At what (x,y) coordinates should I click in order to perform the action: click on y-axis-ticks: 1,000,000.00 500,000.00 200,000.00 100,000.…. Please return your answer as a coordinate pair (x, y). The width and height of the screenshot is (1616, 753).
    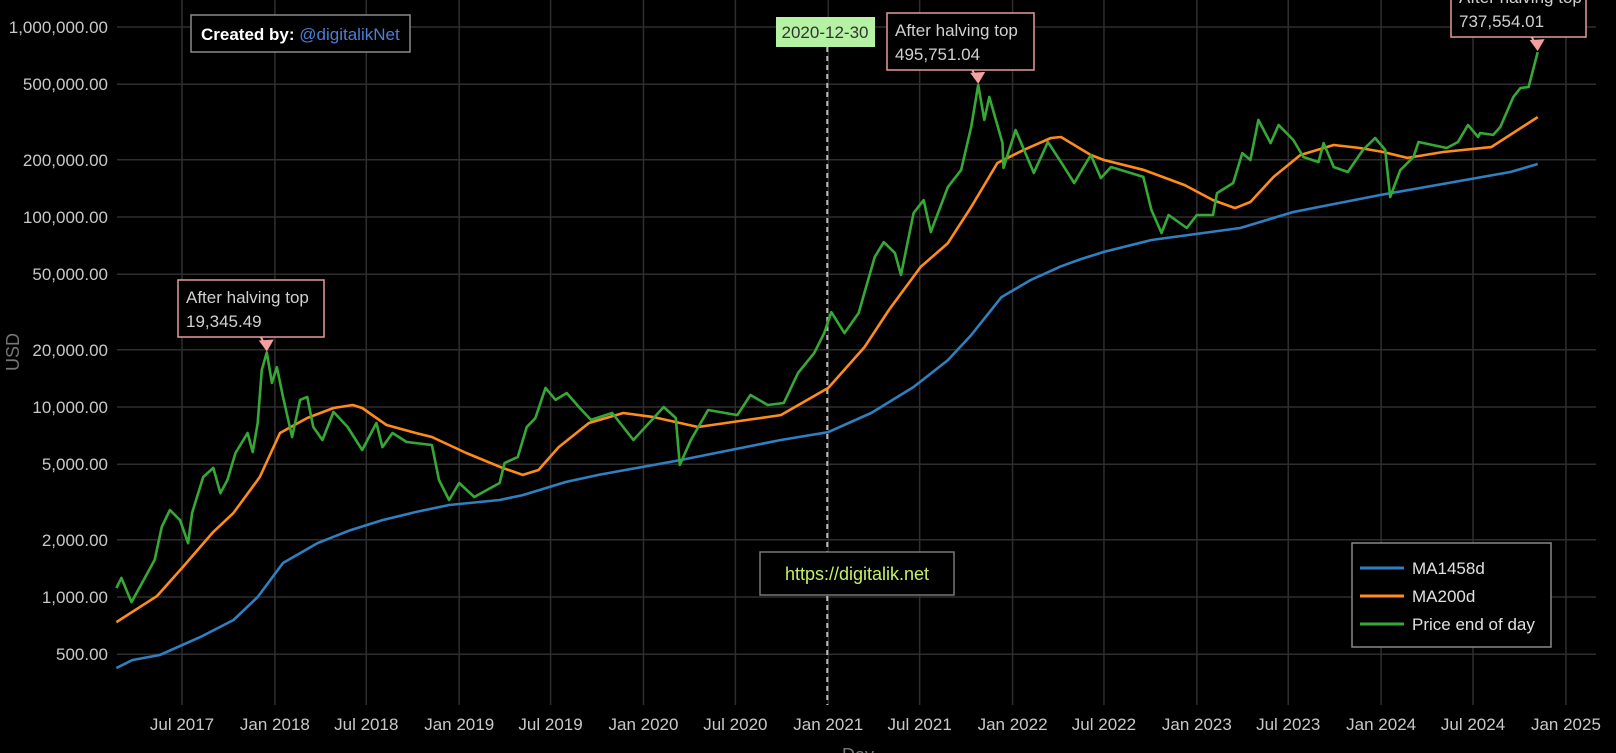
    Looking at the image, I should click on (58, 341).